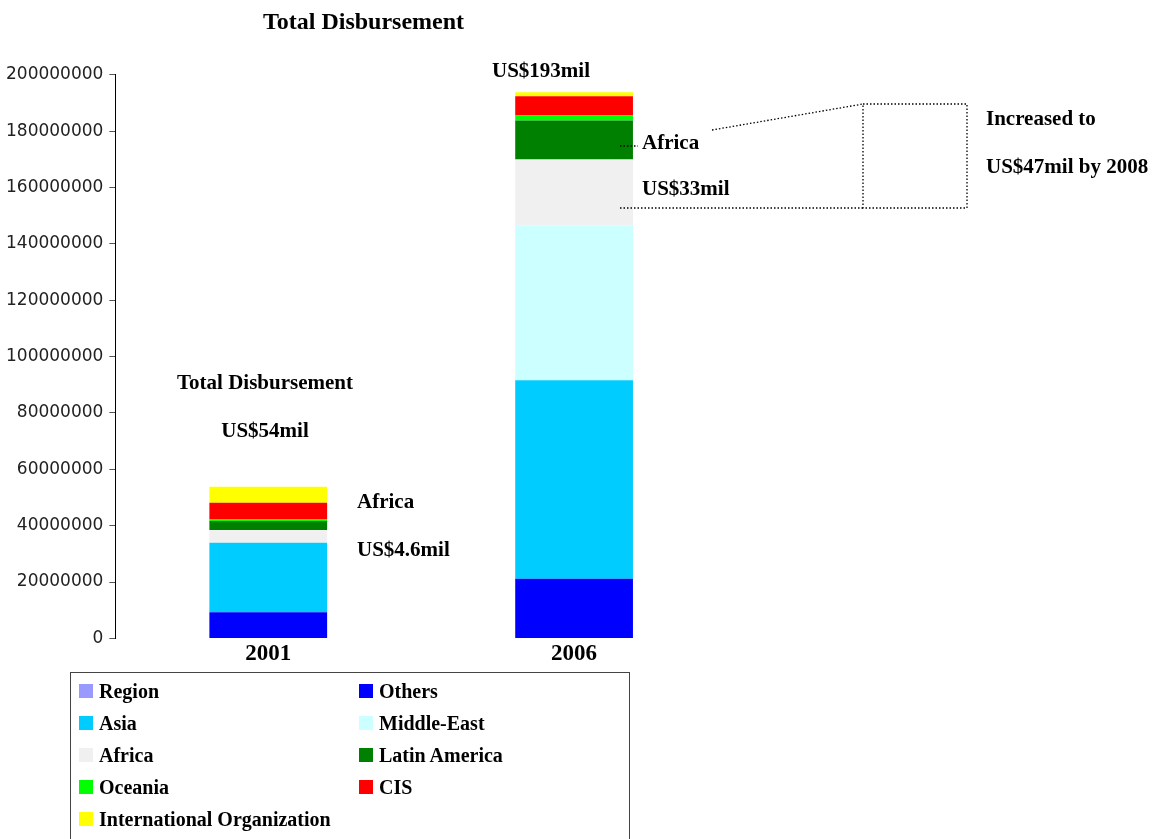 The width and height of the screenshot is (1173, 839). What do you see at coordinates (55, 73) in the screenshot?
I see `y-tick-label: 200000000` at bounding box center [55, 73].